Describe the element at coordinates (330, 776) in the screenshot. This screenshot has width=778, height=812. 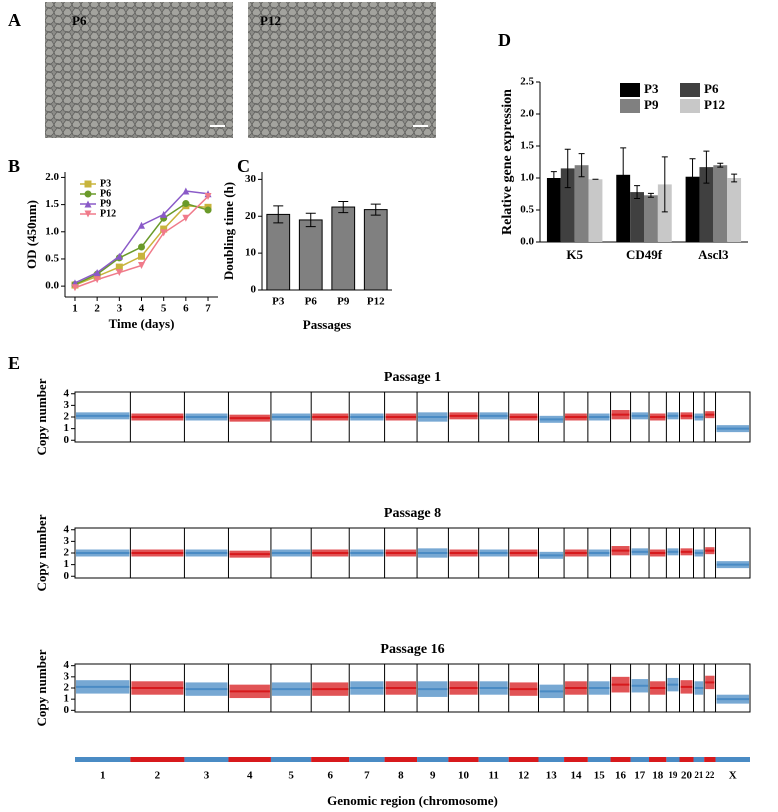
I see `chromosome-label: 6` at that location.